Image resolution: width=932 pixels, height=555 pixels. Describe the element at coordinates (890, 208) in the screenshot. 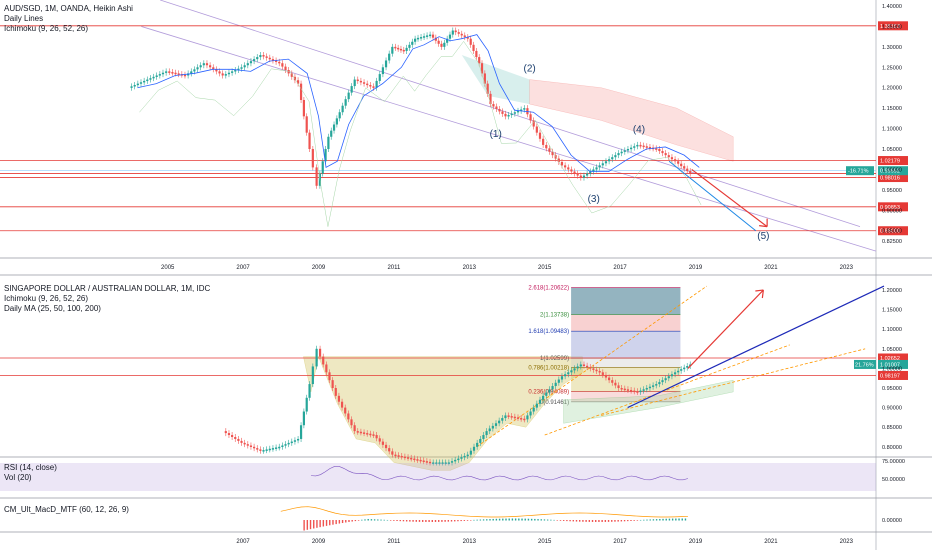

I see `price-level-label: 0.90853` at that location.